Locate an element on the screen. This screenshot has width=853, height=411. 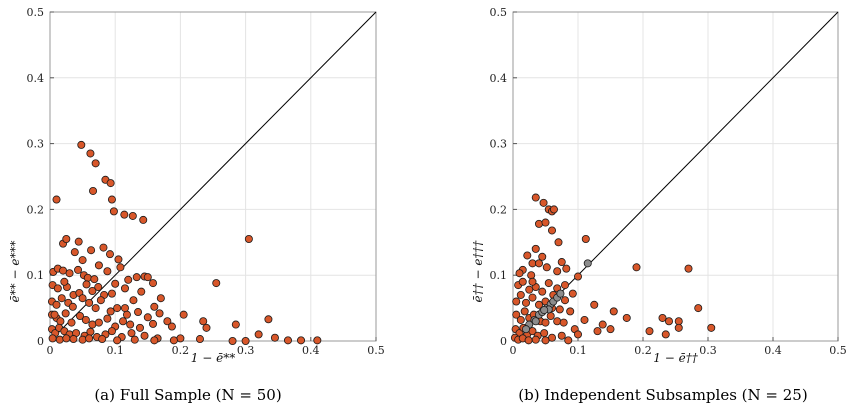
y-tick-label: 0.5 is located at coordinates (36, 12).